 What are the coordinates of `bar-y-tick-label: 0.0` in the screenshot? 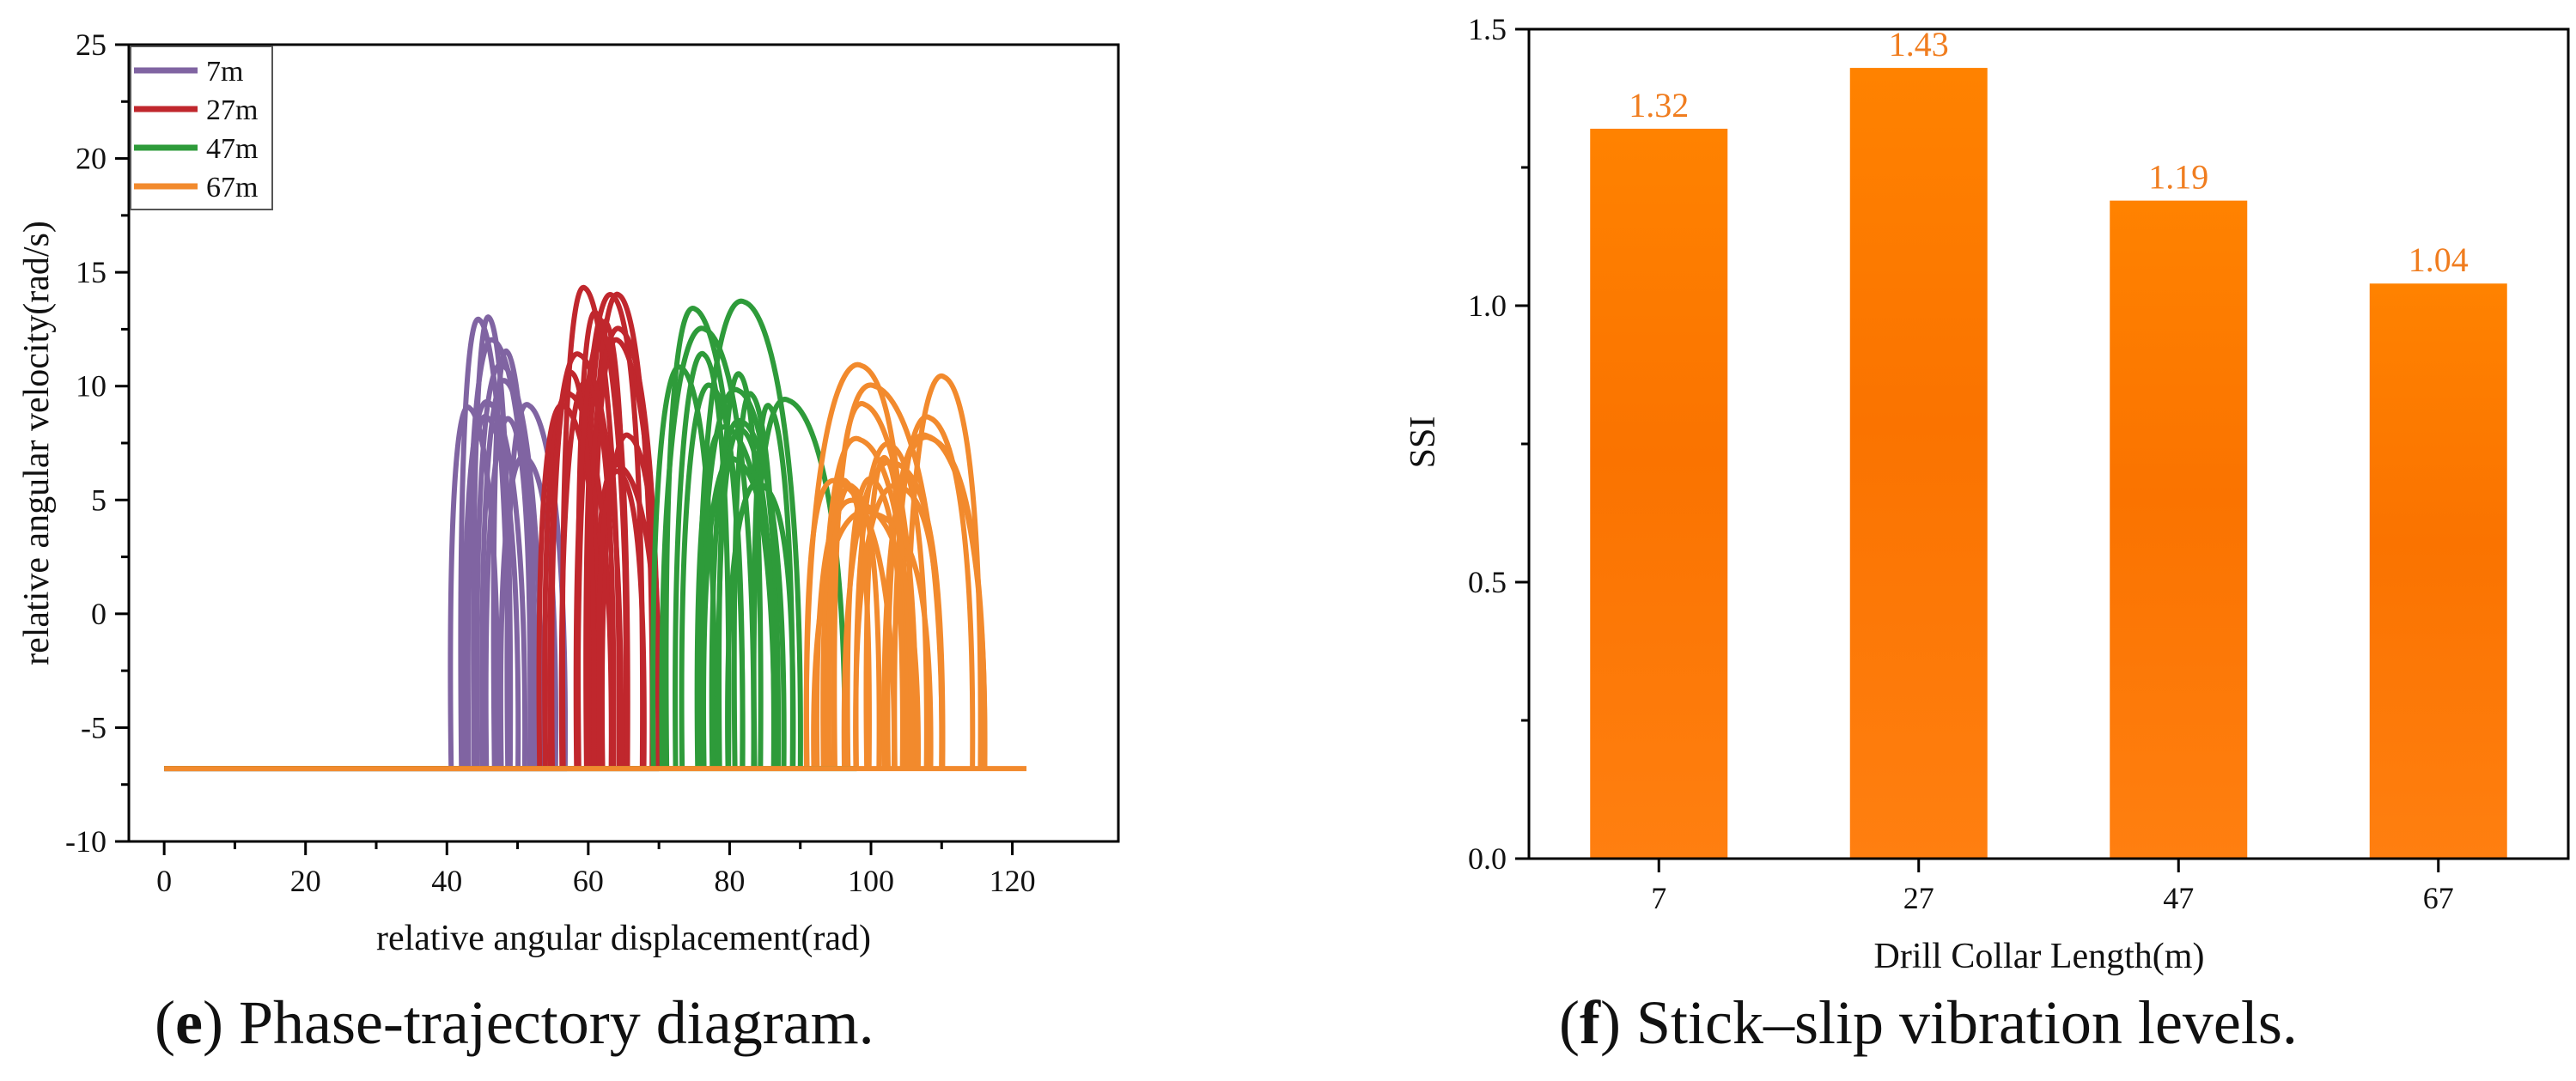 It's located at (1487, 858).